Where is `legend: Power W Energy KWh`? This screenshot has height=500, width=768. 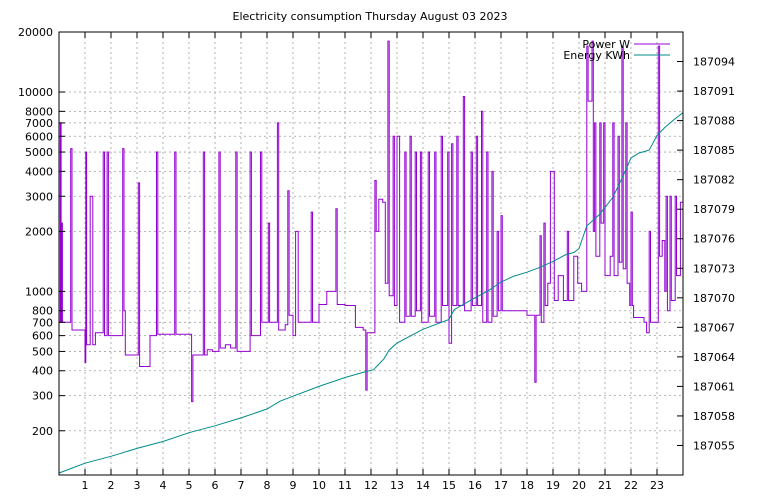
legend: Power W Energy KWh is located at coordinates (616, 50).